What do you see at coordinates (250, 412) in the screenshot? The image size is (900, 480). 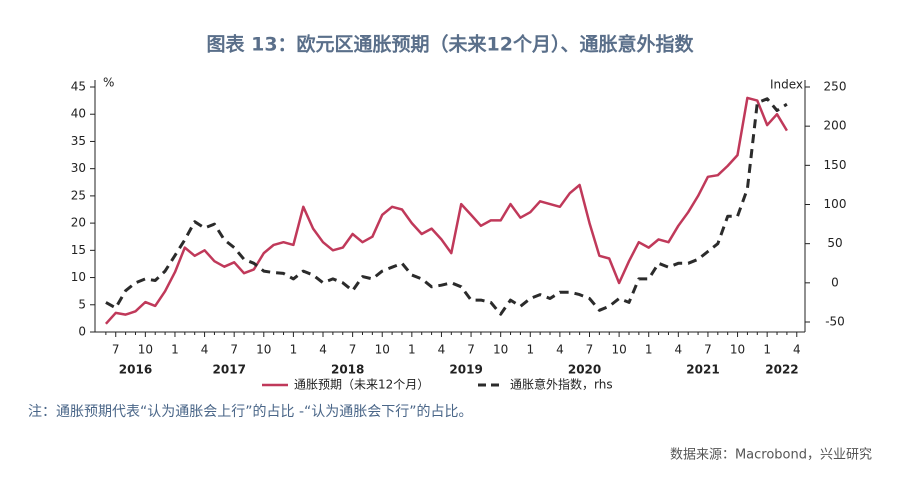 I see `note: 注：通胀预期代表“认为通胀会上行”的占比 -“认为通胀会下行”的占比。` at bounding box center [250, 412].